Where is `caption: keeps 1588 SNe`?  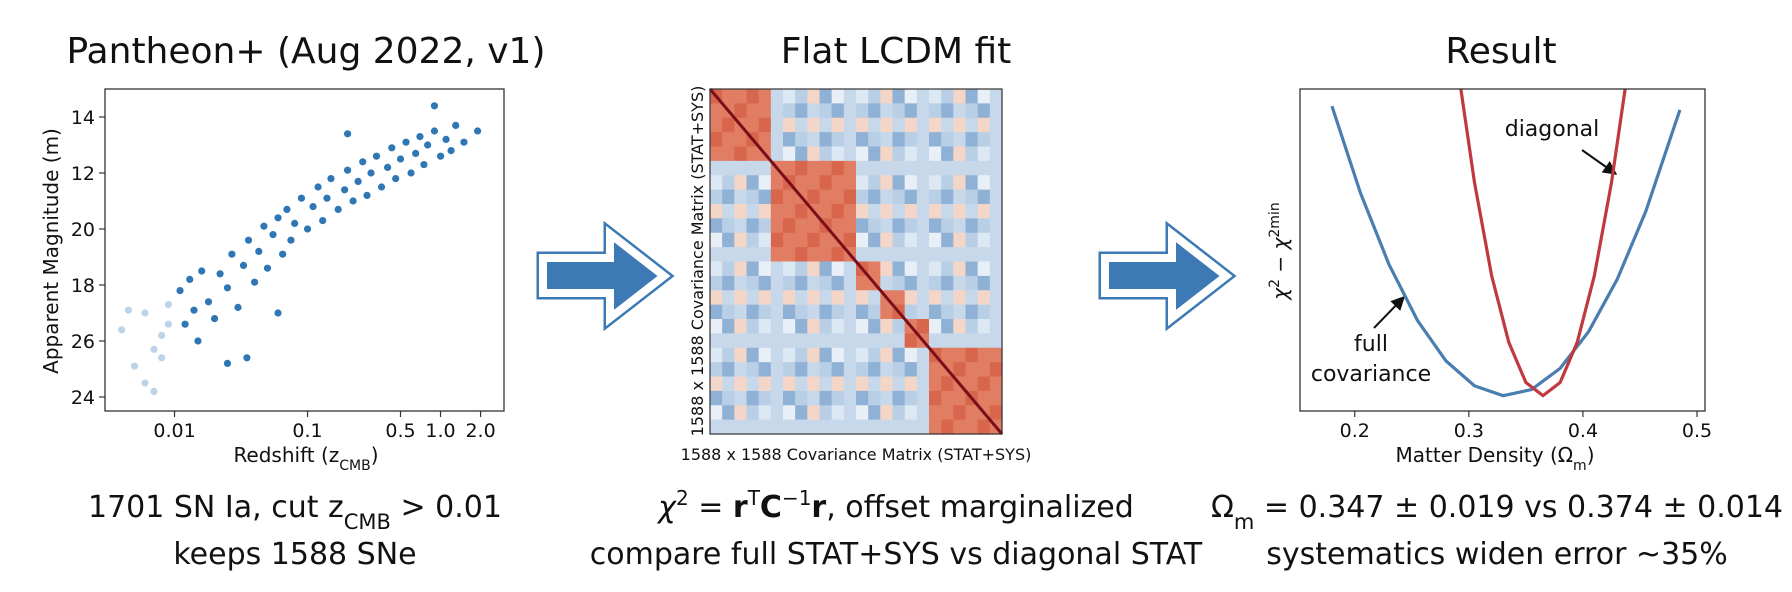
caption: keeps 1588 SNe is located at coordinates (294, 554).